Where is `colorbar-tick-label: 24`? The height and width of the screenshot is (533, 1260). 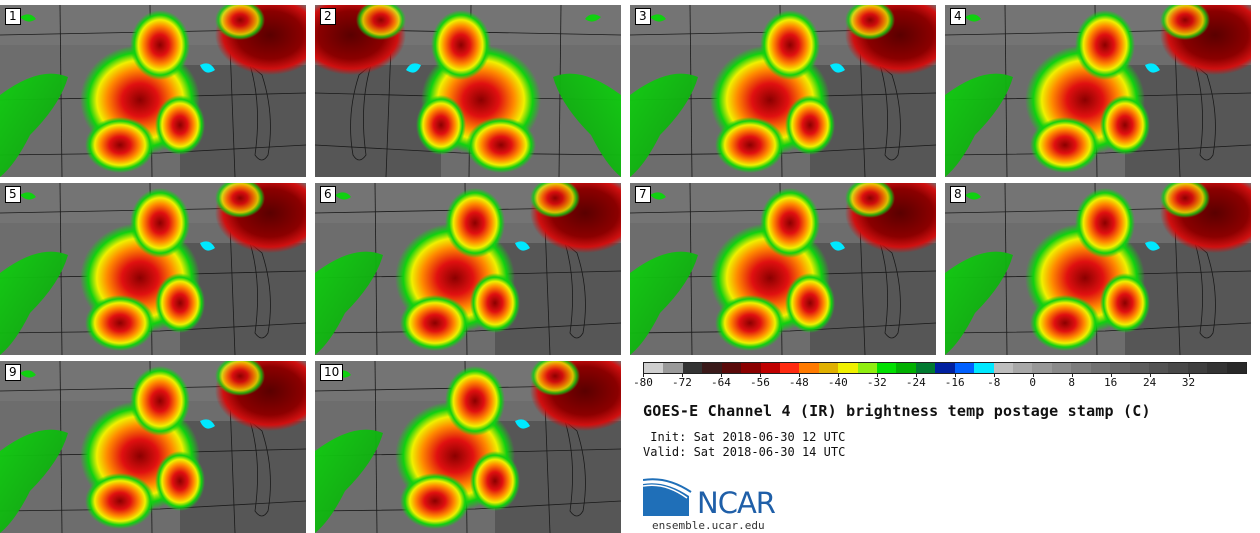
colorbar-tick-label: 24 is located at coordinates (1149, 382).